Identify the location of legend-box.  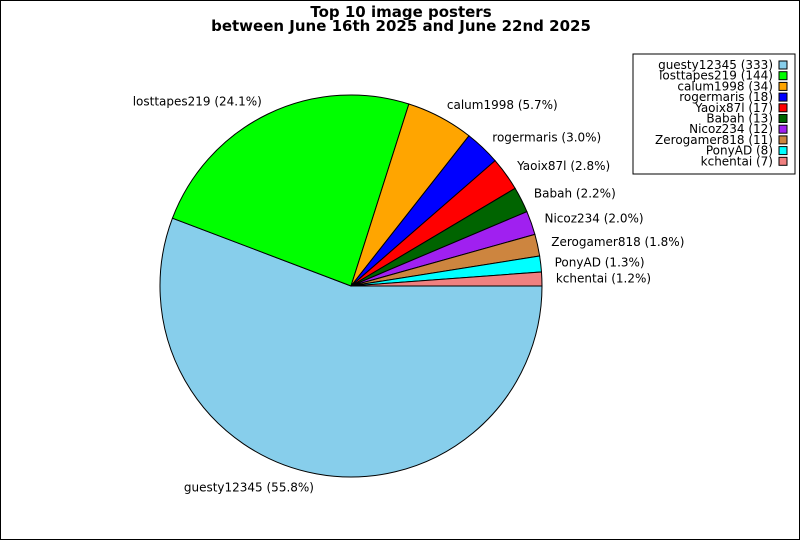
(714, 114).